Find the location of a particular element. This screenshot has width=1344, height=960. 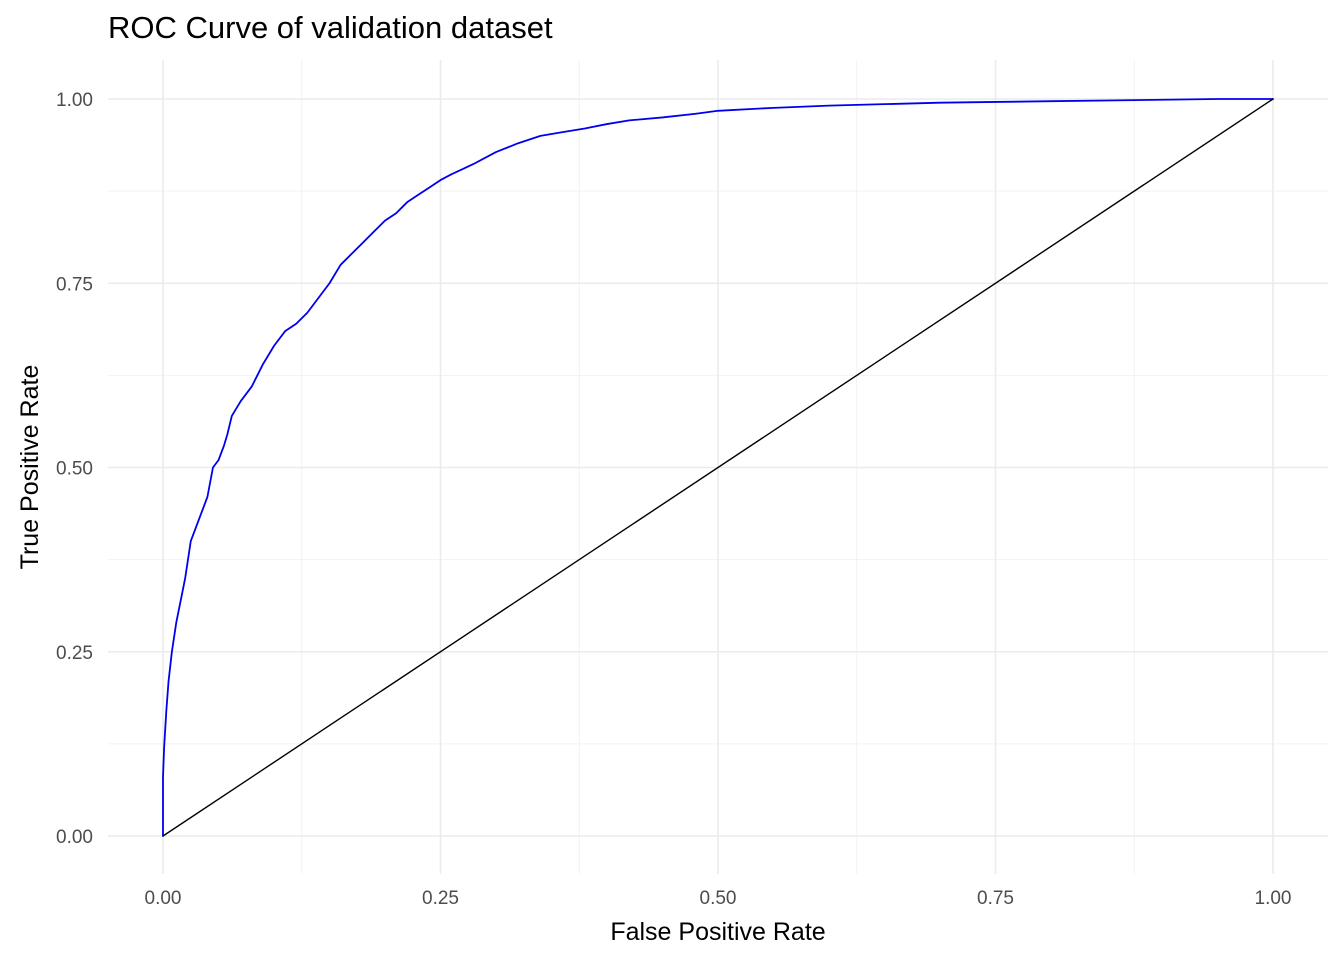

x-tick-label: 1.00 is located at coordinates (1273, 898).